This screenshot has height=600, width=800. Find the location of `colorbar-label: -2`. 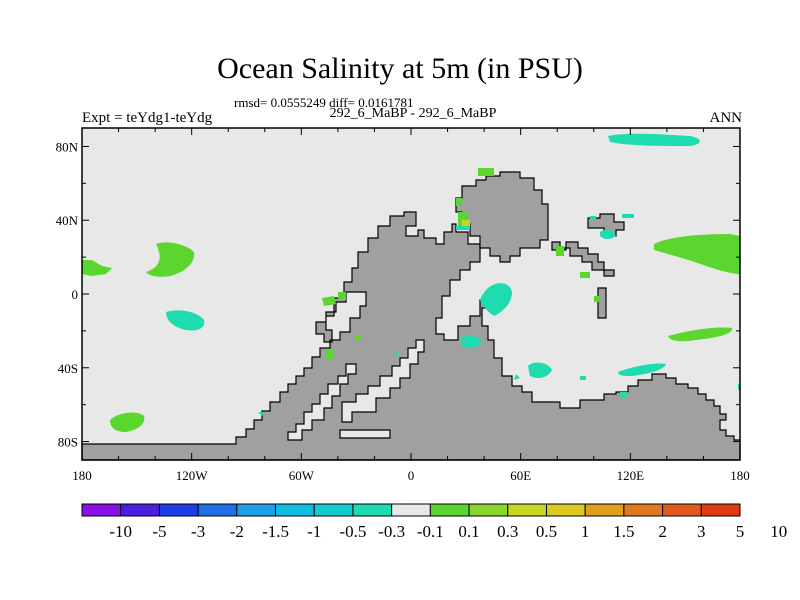

colorbar-label: -2 is located at coordinates (237, 531).